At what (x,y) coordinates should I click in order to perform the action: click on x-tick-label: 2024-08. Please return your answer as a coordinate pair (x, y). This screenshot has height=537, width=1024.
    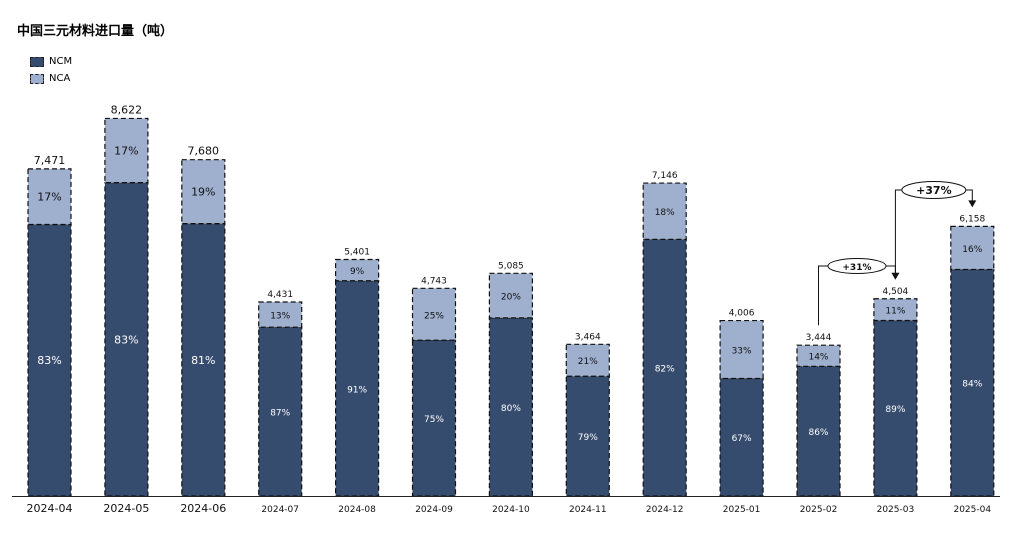
    Looking at the image, I should click on (357, 510).